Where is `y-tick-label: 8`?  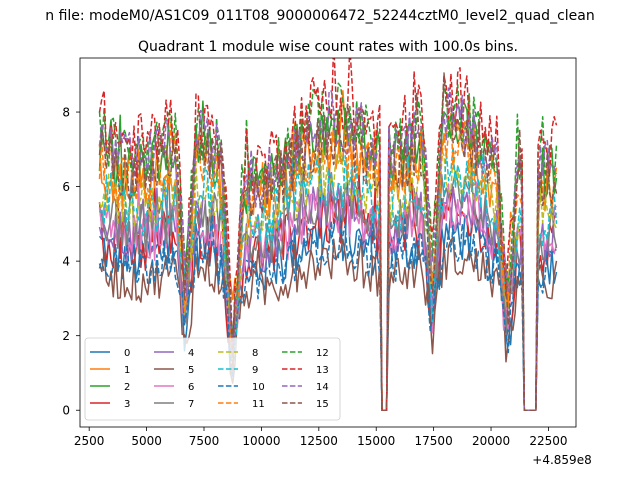
y-tick-label: 8 is located at coordinates (66, 113).